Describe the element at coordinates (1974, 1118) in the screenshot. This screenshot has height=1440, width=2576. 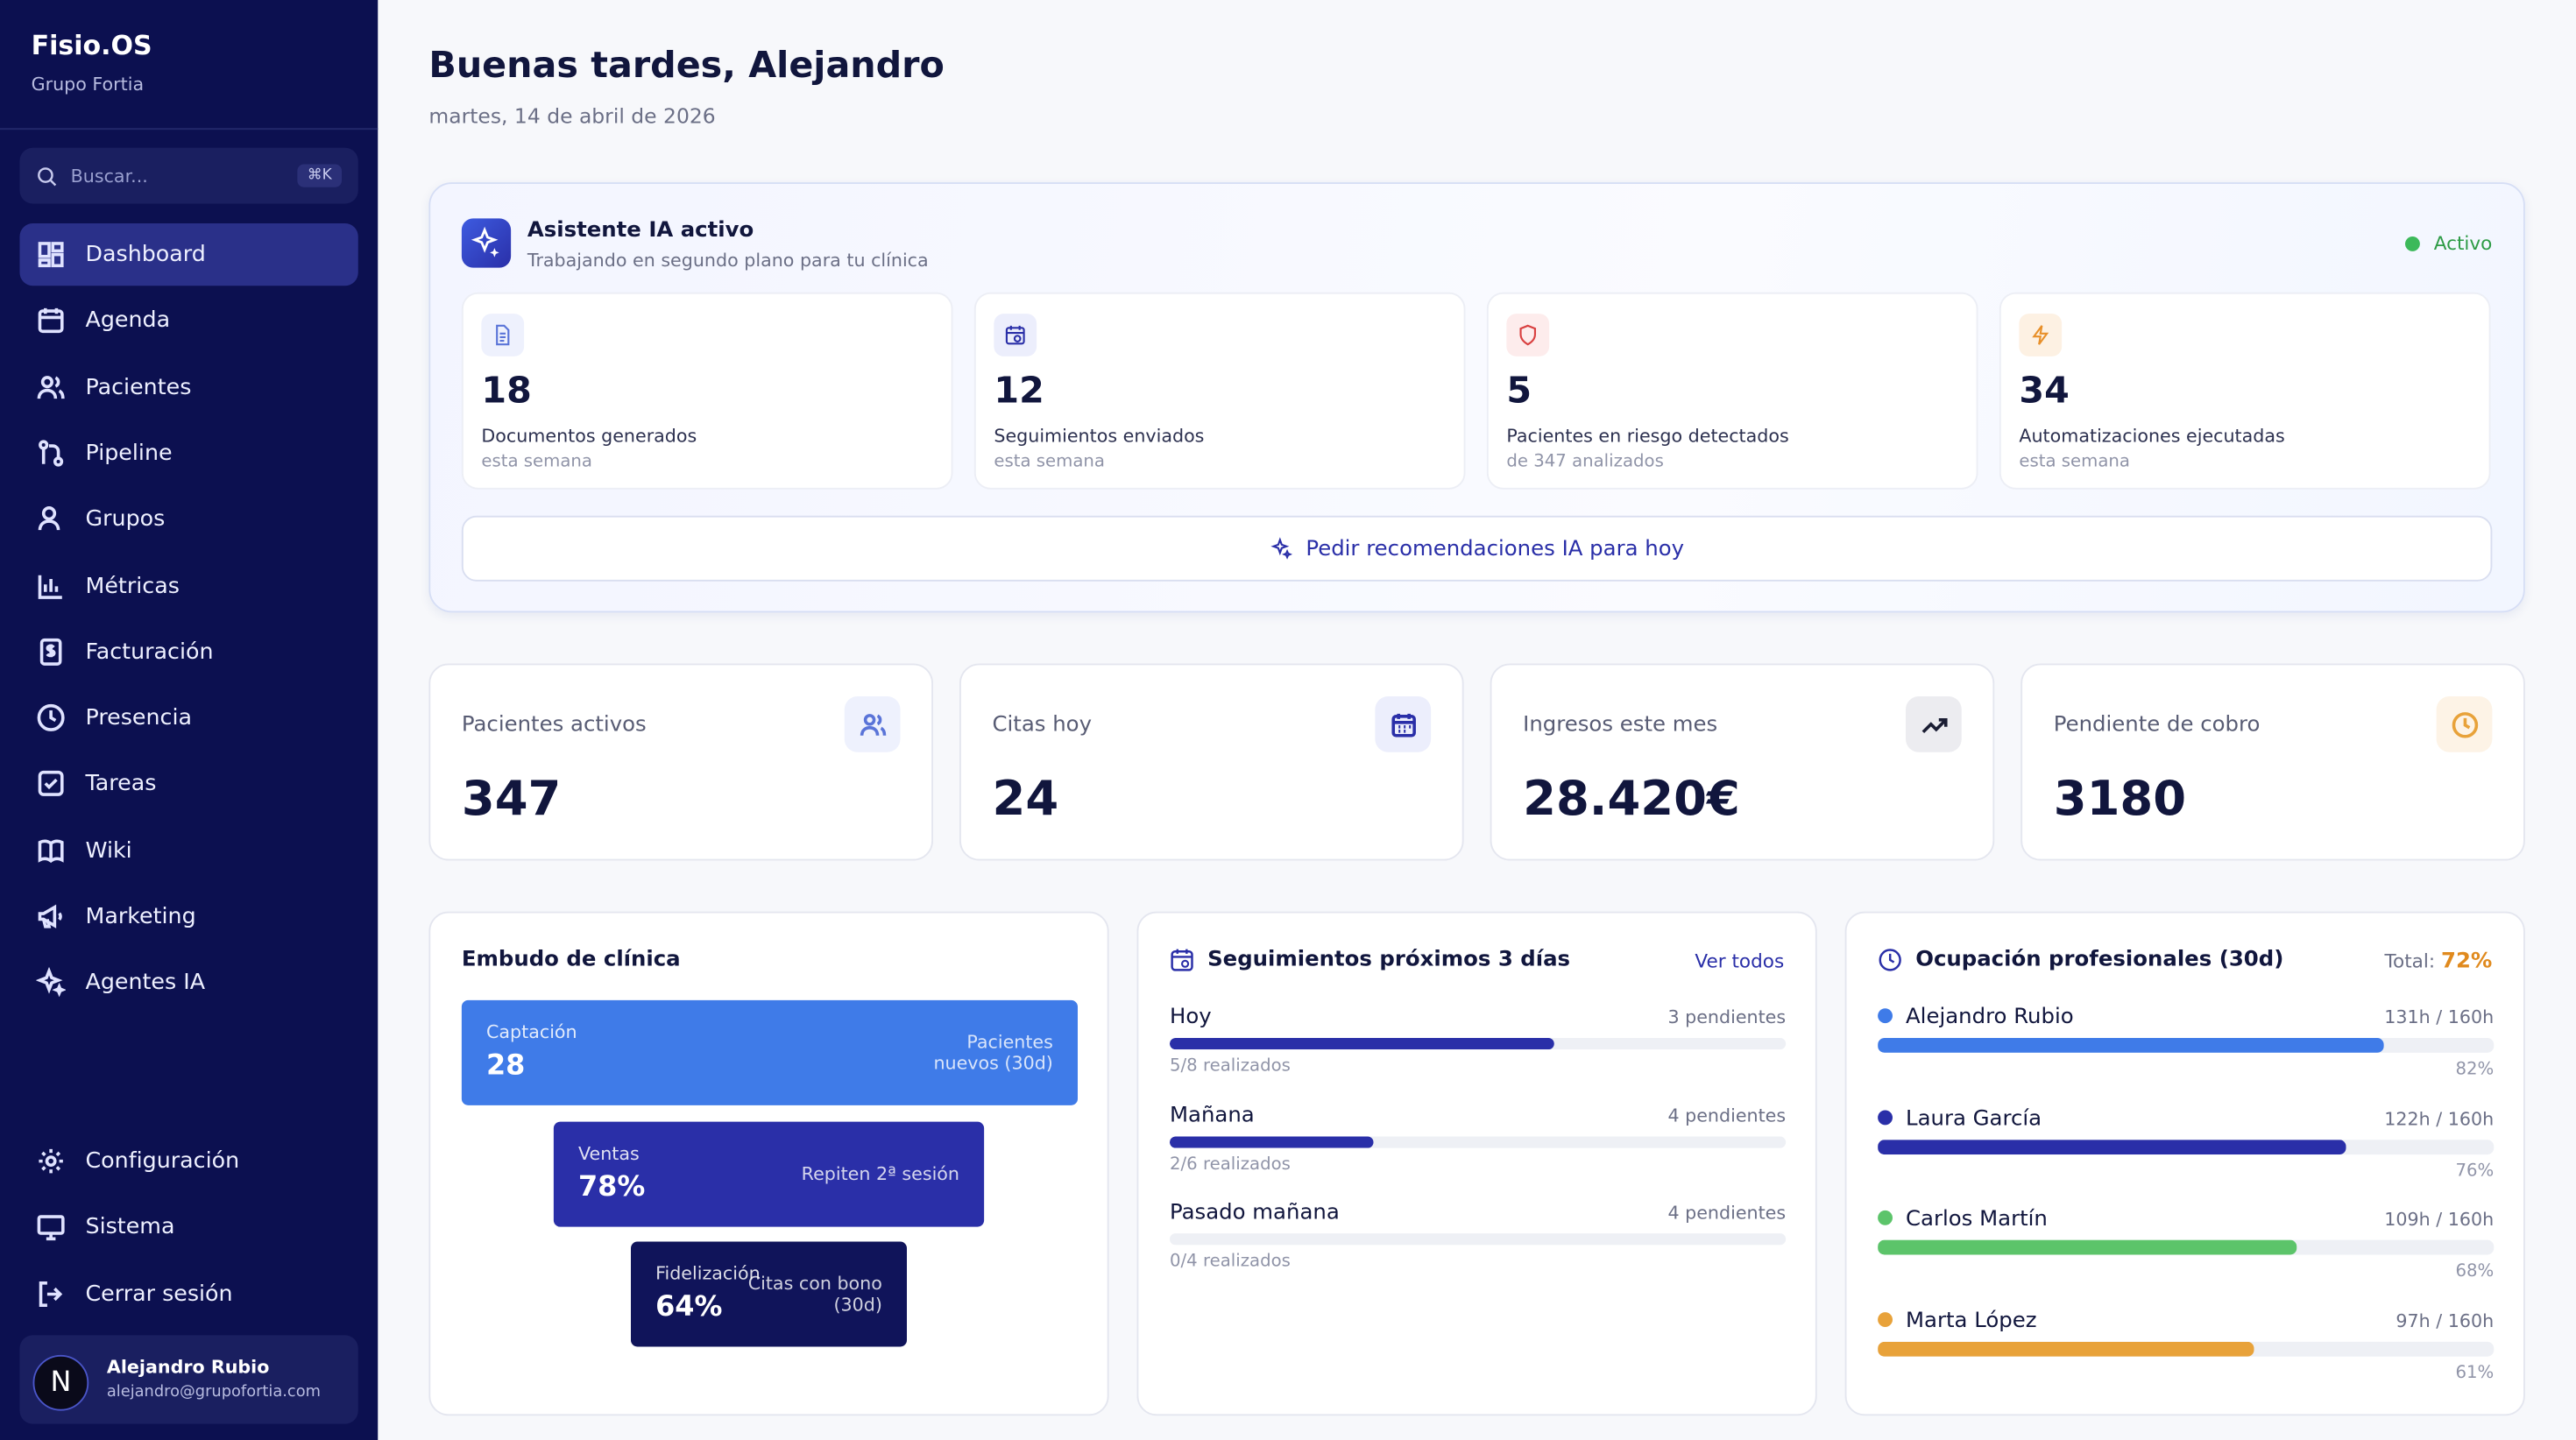
I see `person-name-text: Laura García` at that location.